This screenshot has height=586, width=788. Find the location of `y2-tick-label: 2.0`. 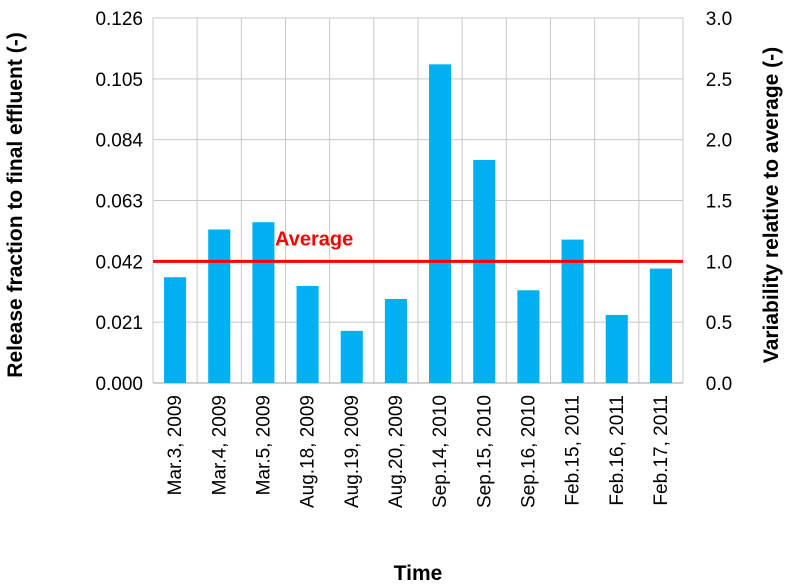

y2-tick-label: 2.0 is located at coordinates (719, 141).